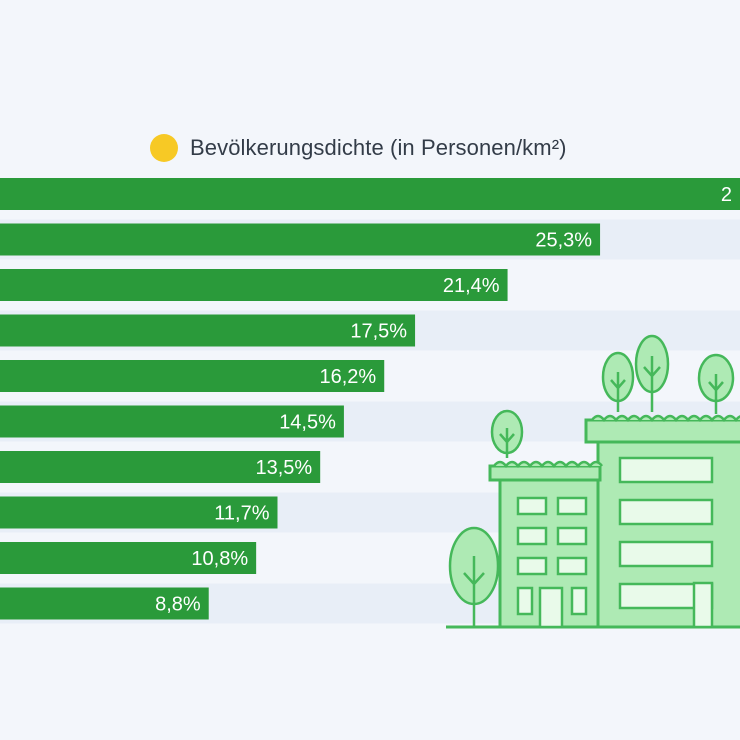 The image size is (740, 740). Describe the element at coordinates (307, 423) in the screenshot. I see `bar-label-5: 14,5%` at that location.